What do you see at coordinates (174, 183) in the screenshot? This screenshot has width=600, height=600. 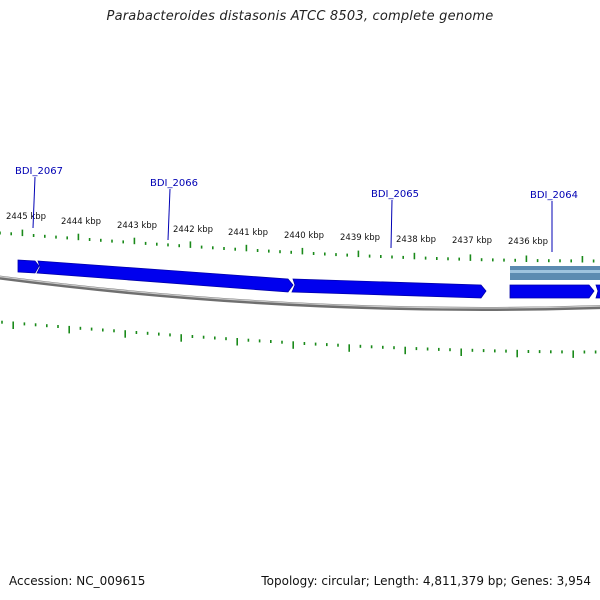 I see `gene-label-bdi-2066: BDI_2066` at bounding box center [174, 183].